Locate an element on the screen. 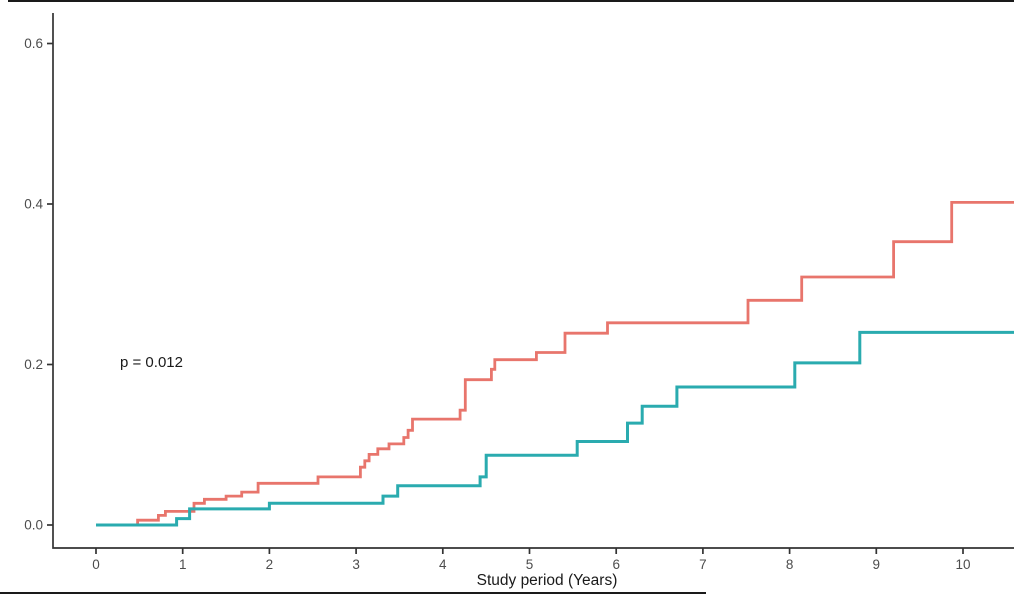  x-tick-label: 5 is located at coordinates (530, 564).